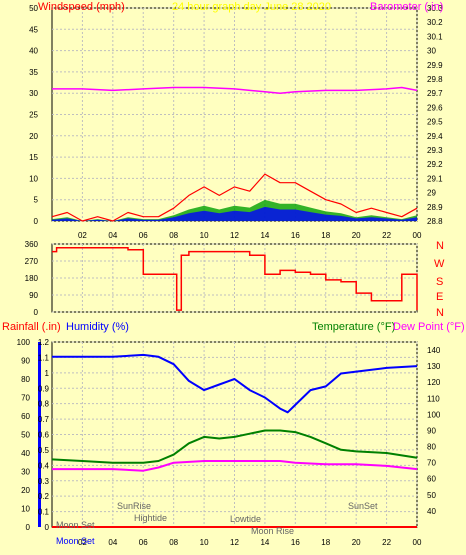 This screenshot has width=466, height=555. Describe the element at coordinates (353, 327) in the screenshot. I see `temperature-title: Temperature (°F)` at that location.